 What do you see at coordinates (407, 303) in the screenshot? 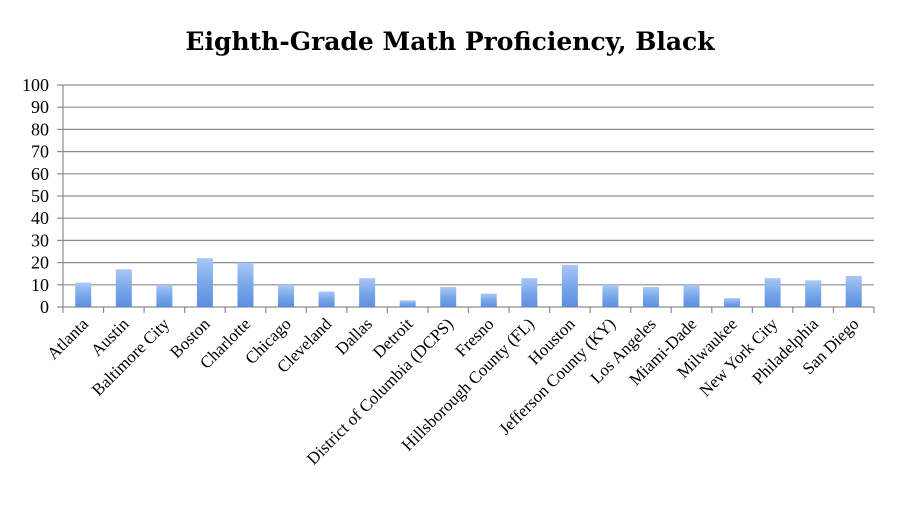
I see `bar-detroit` at bounding box center [407, 303].